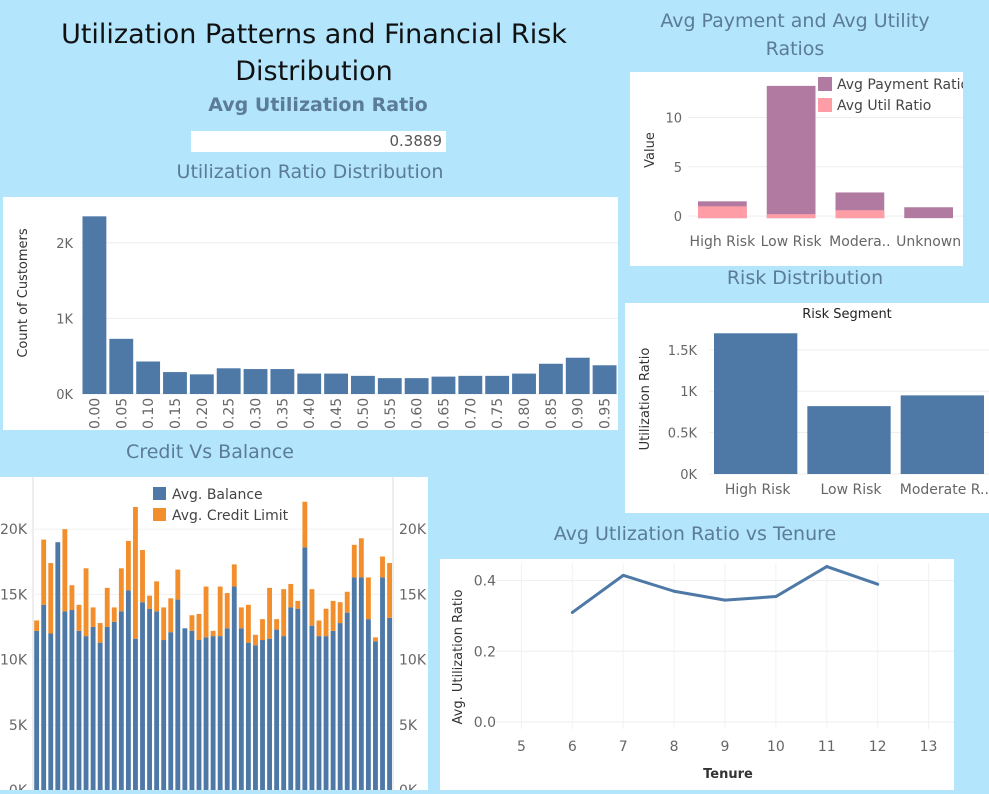 The image size is (989, 794). Describe the element at coordinates (310, 172) in the screenshot. I see `util-distribution-title: Utilization Ratio Distribution` at that location.